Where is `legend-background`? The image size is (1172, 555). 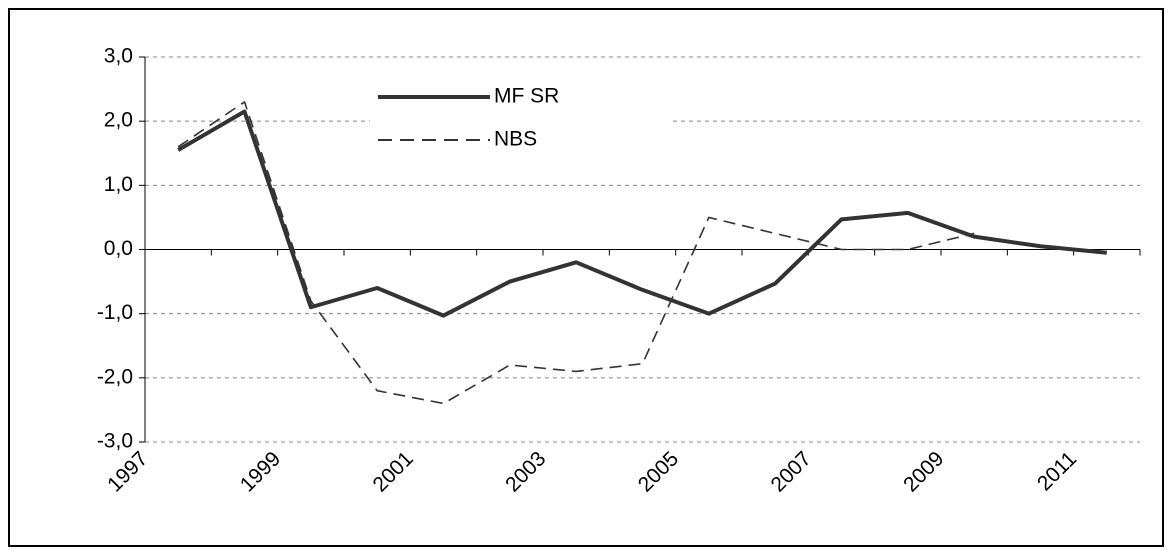 legend-background is located at coordinates (520, 120).